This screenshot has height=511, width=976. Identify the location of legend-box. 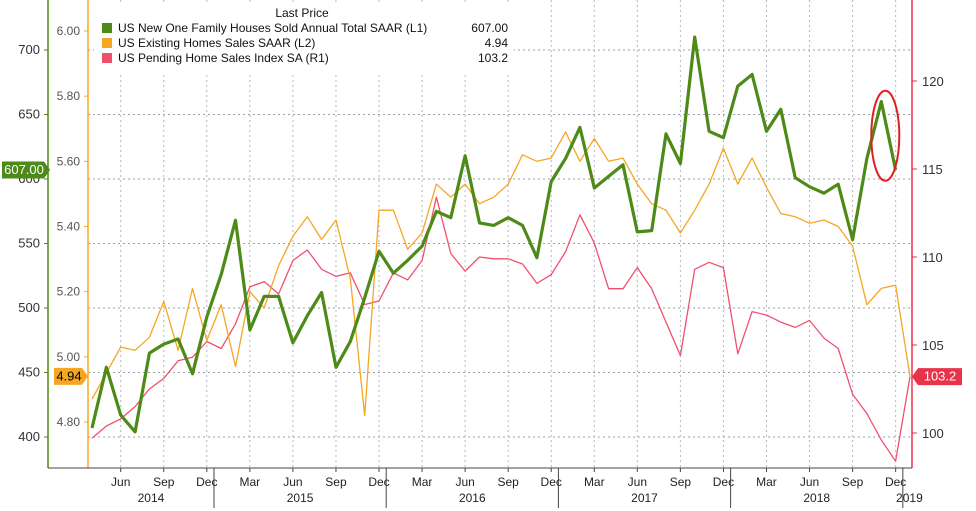
(304, 37).